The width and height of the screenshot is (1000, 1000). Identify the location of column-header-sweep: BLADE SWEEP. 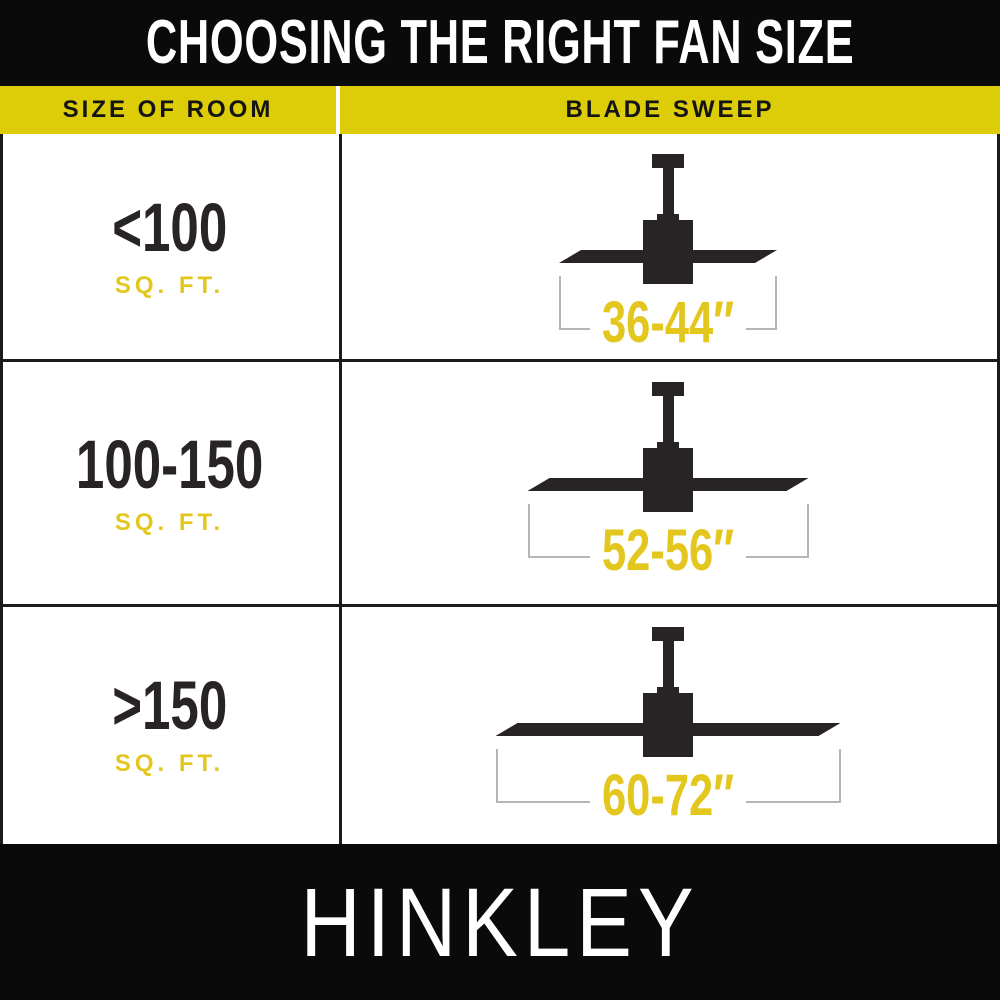
(670, 110).